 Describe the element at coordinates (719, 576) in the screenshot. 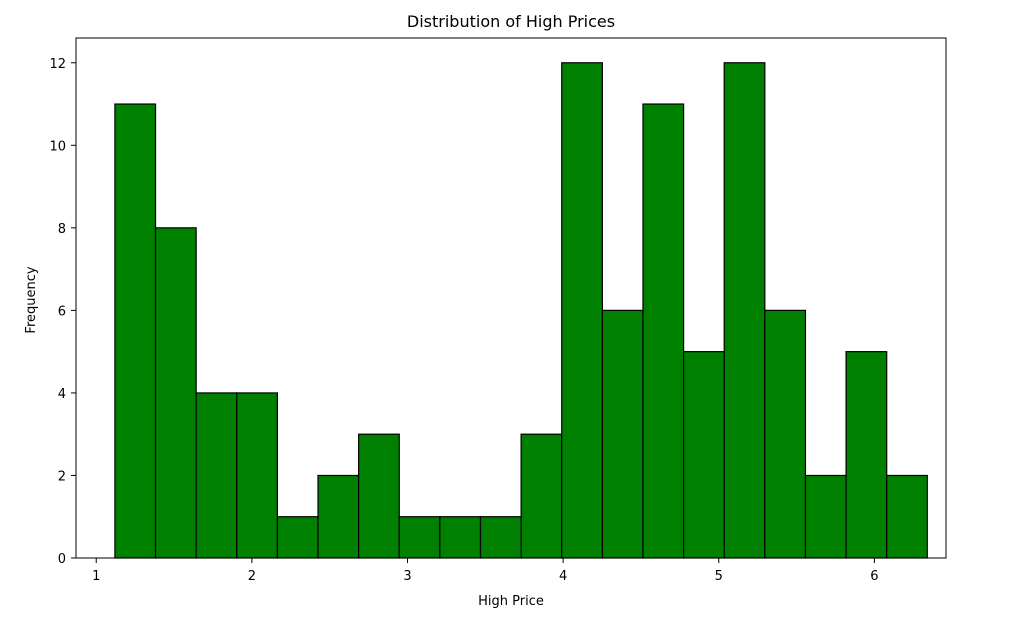

I see `x-tick-label: 5` at that location.